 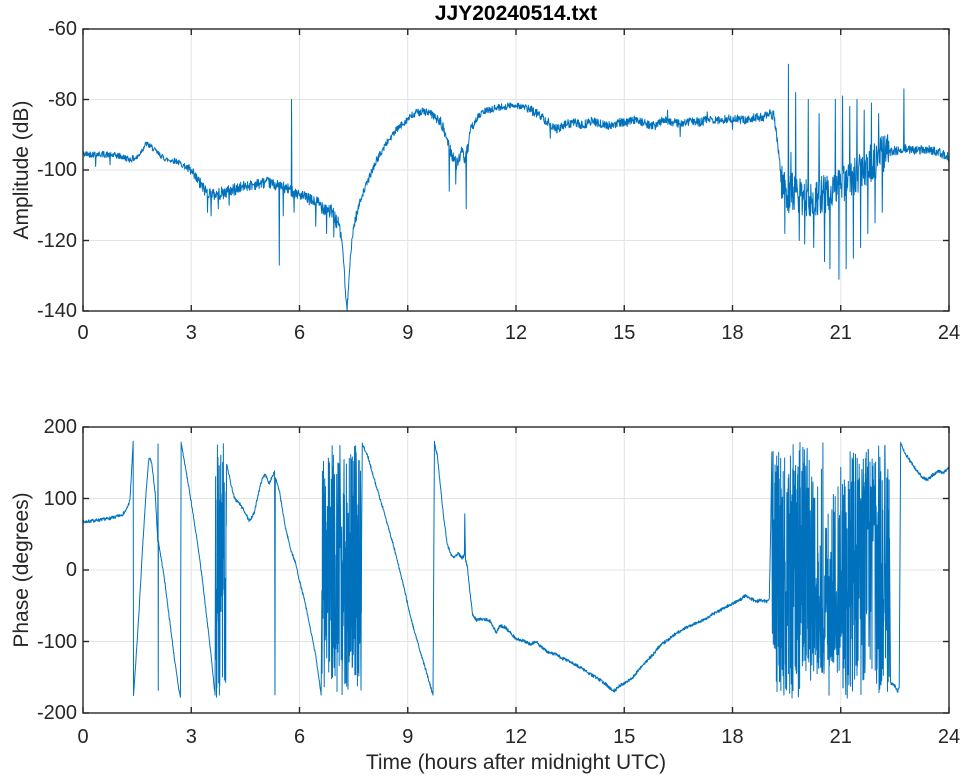 What do you see at coordinates (56, 240) in the screenshot?
I see `y-tick-label: -120` at bounding box center [56, 240].